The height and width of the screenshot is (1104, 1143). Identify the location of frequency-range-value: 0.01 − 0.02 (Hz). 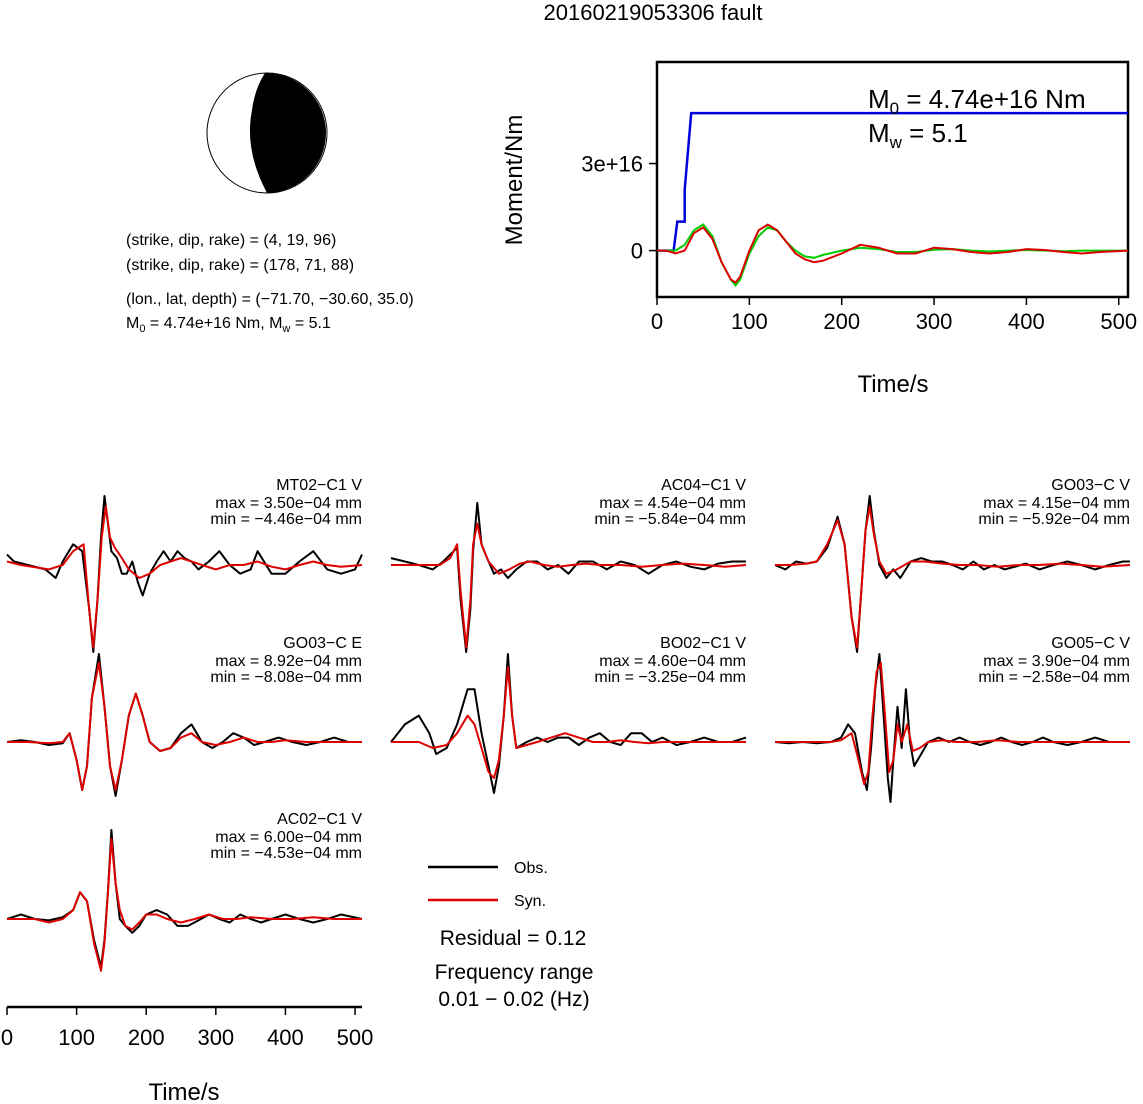
(513, 999).